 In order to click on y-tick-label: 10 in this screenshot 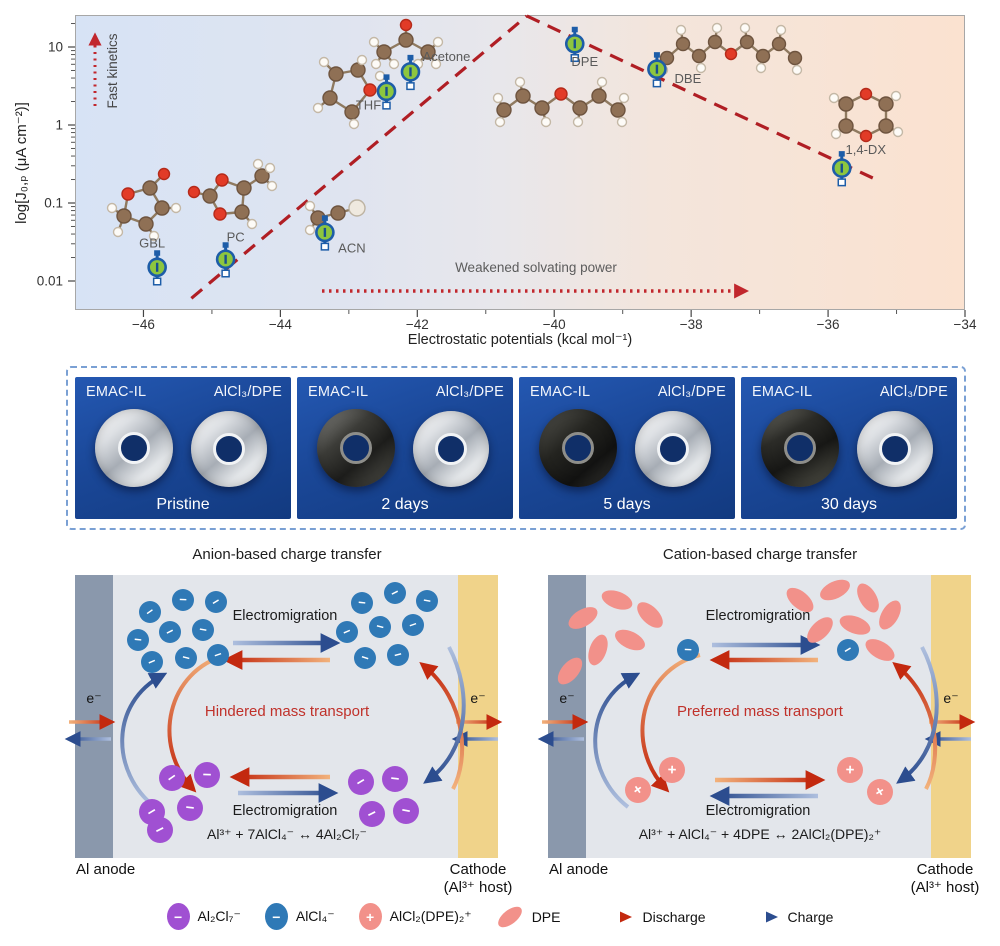, I will do `click(55, 47)`.